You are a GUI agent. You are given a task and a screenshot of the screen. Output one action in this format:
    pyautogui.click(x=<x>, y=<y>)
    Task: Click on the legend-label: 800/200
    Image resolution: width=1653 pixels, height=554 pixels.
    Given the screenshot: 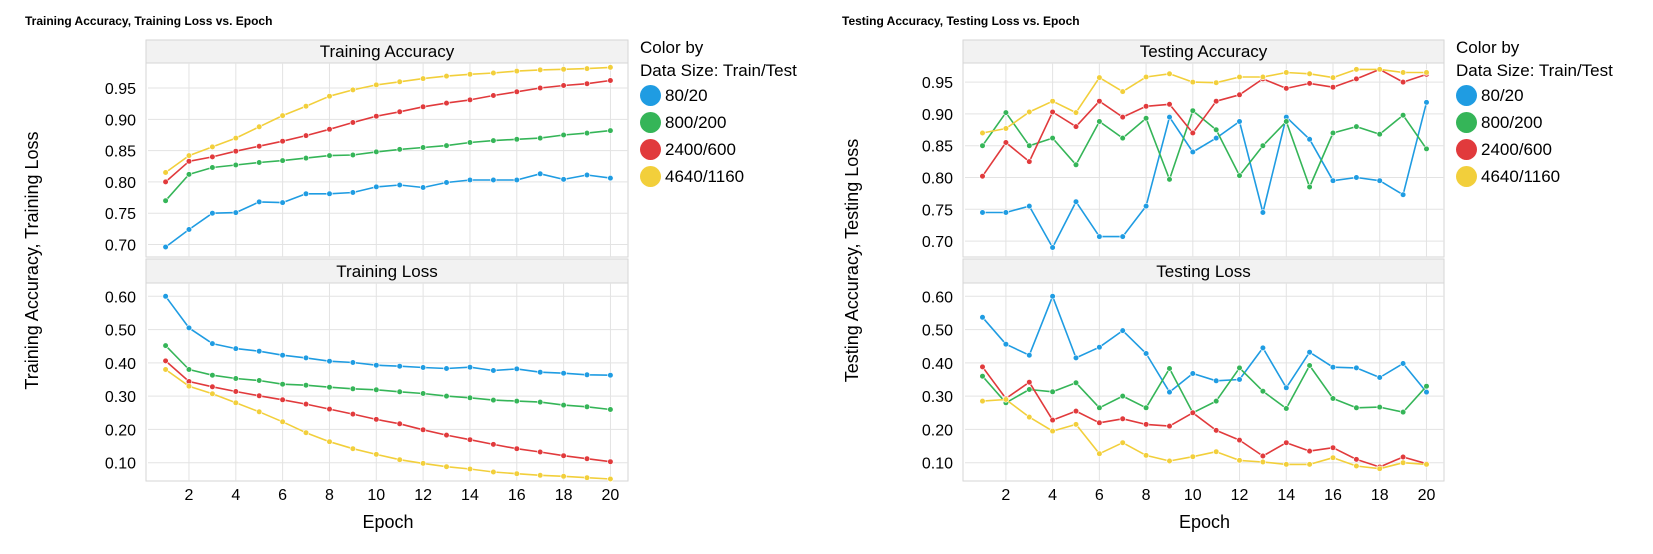 What is the action you would take?
    pyautogui.click(x=1512, y=122)
    